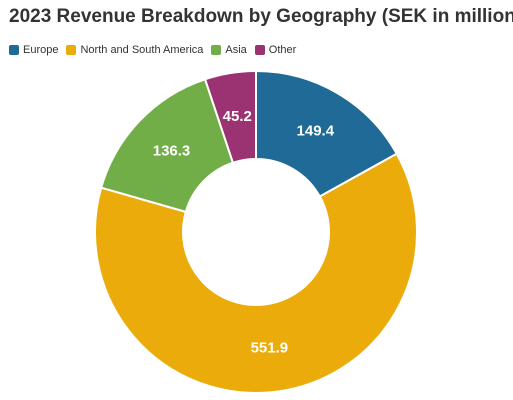 The image size is (513, 400). I want to click on slice-europe, so click(326, 134).